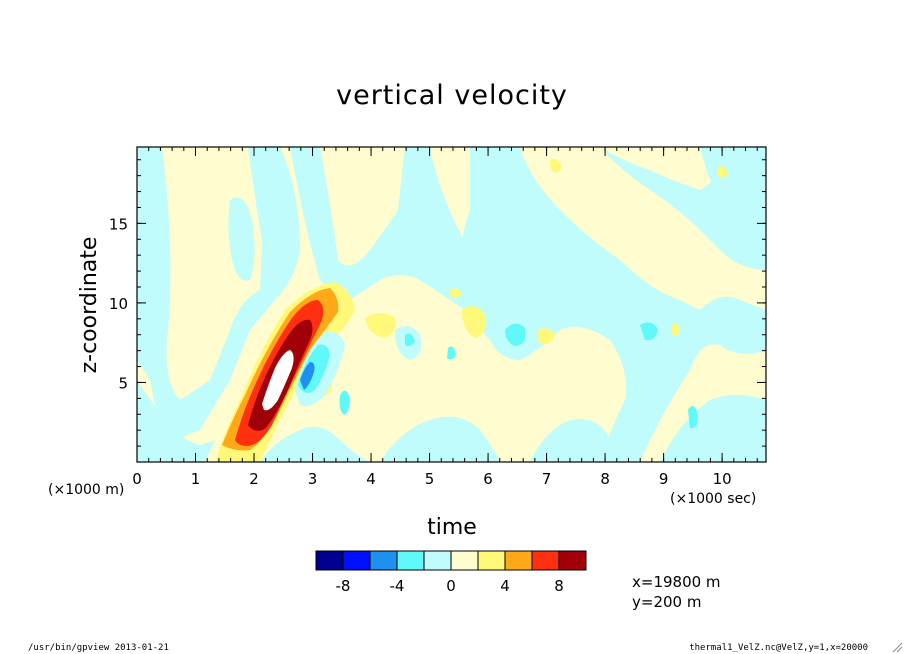  Describe the element at coordinates (722, 479) in the screenshot. I see `x-tick-label: 10` at that location.